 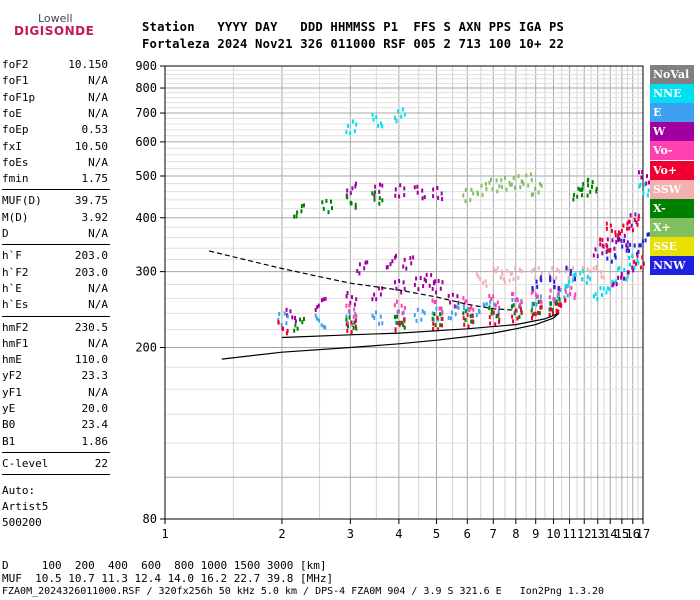 What do you see at coordinates (362, 280) in the screenshot?
I see `dashed-profile-curve` at bounding box center [362, 280].